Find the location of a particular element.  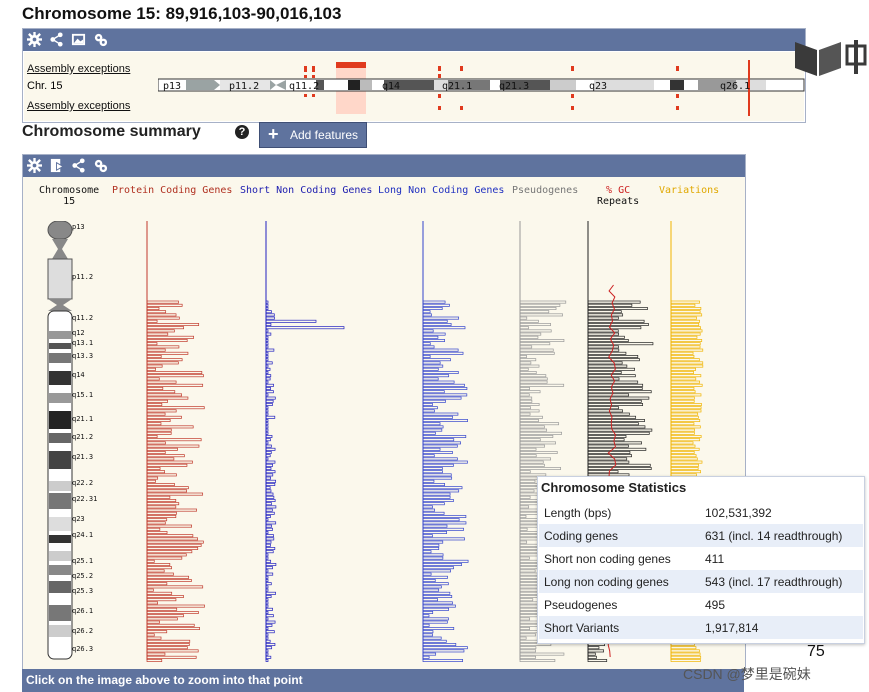

ideogram-band-label: q13.3 is located at coordinates (83, 356).